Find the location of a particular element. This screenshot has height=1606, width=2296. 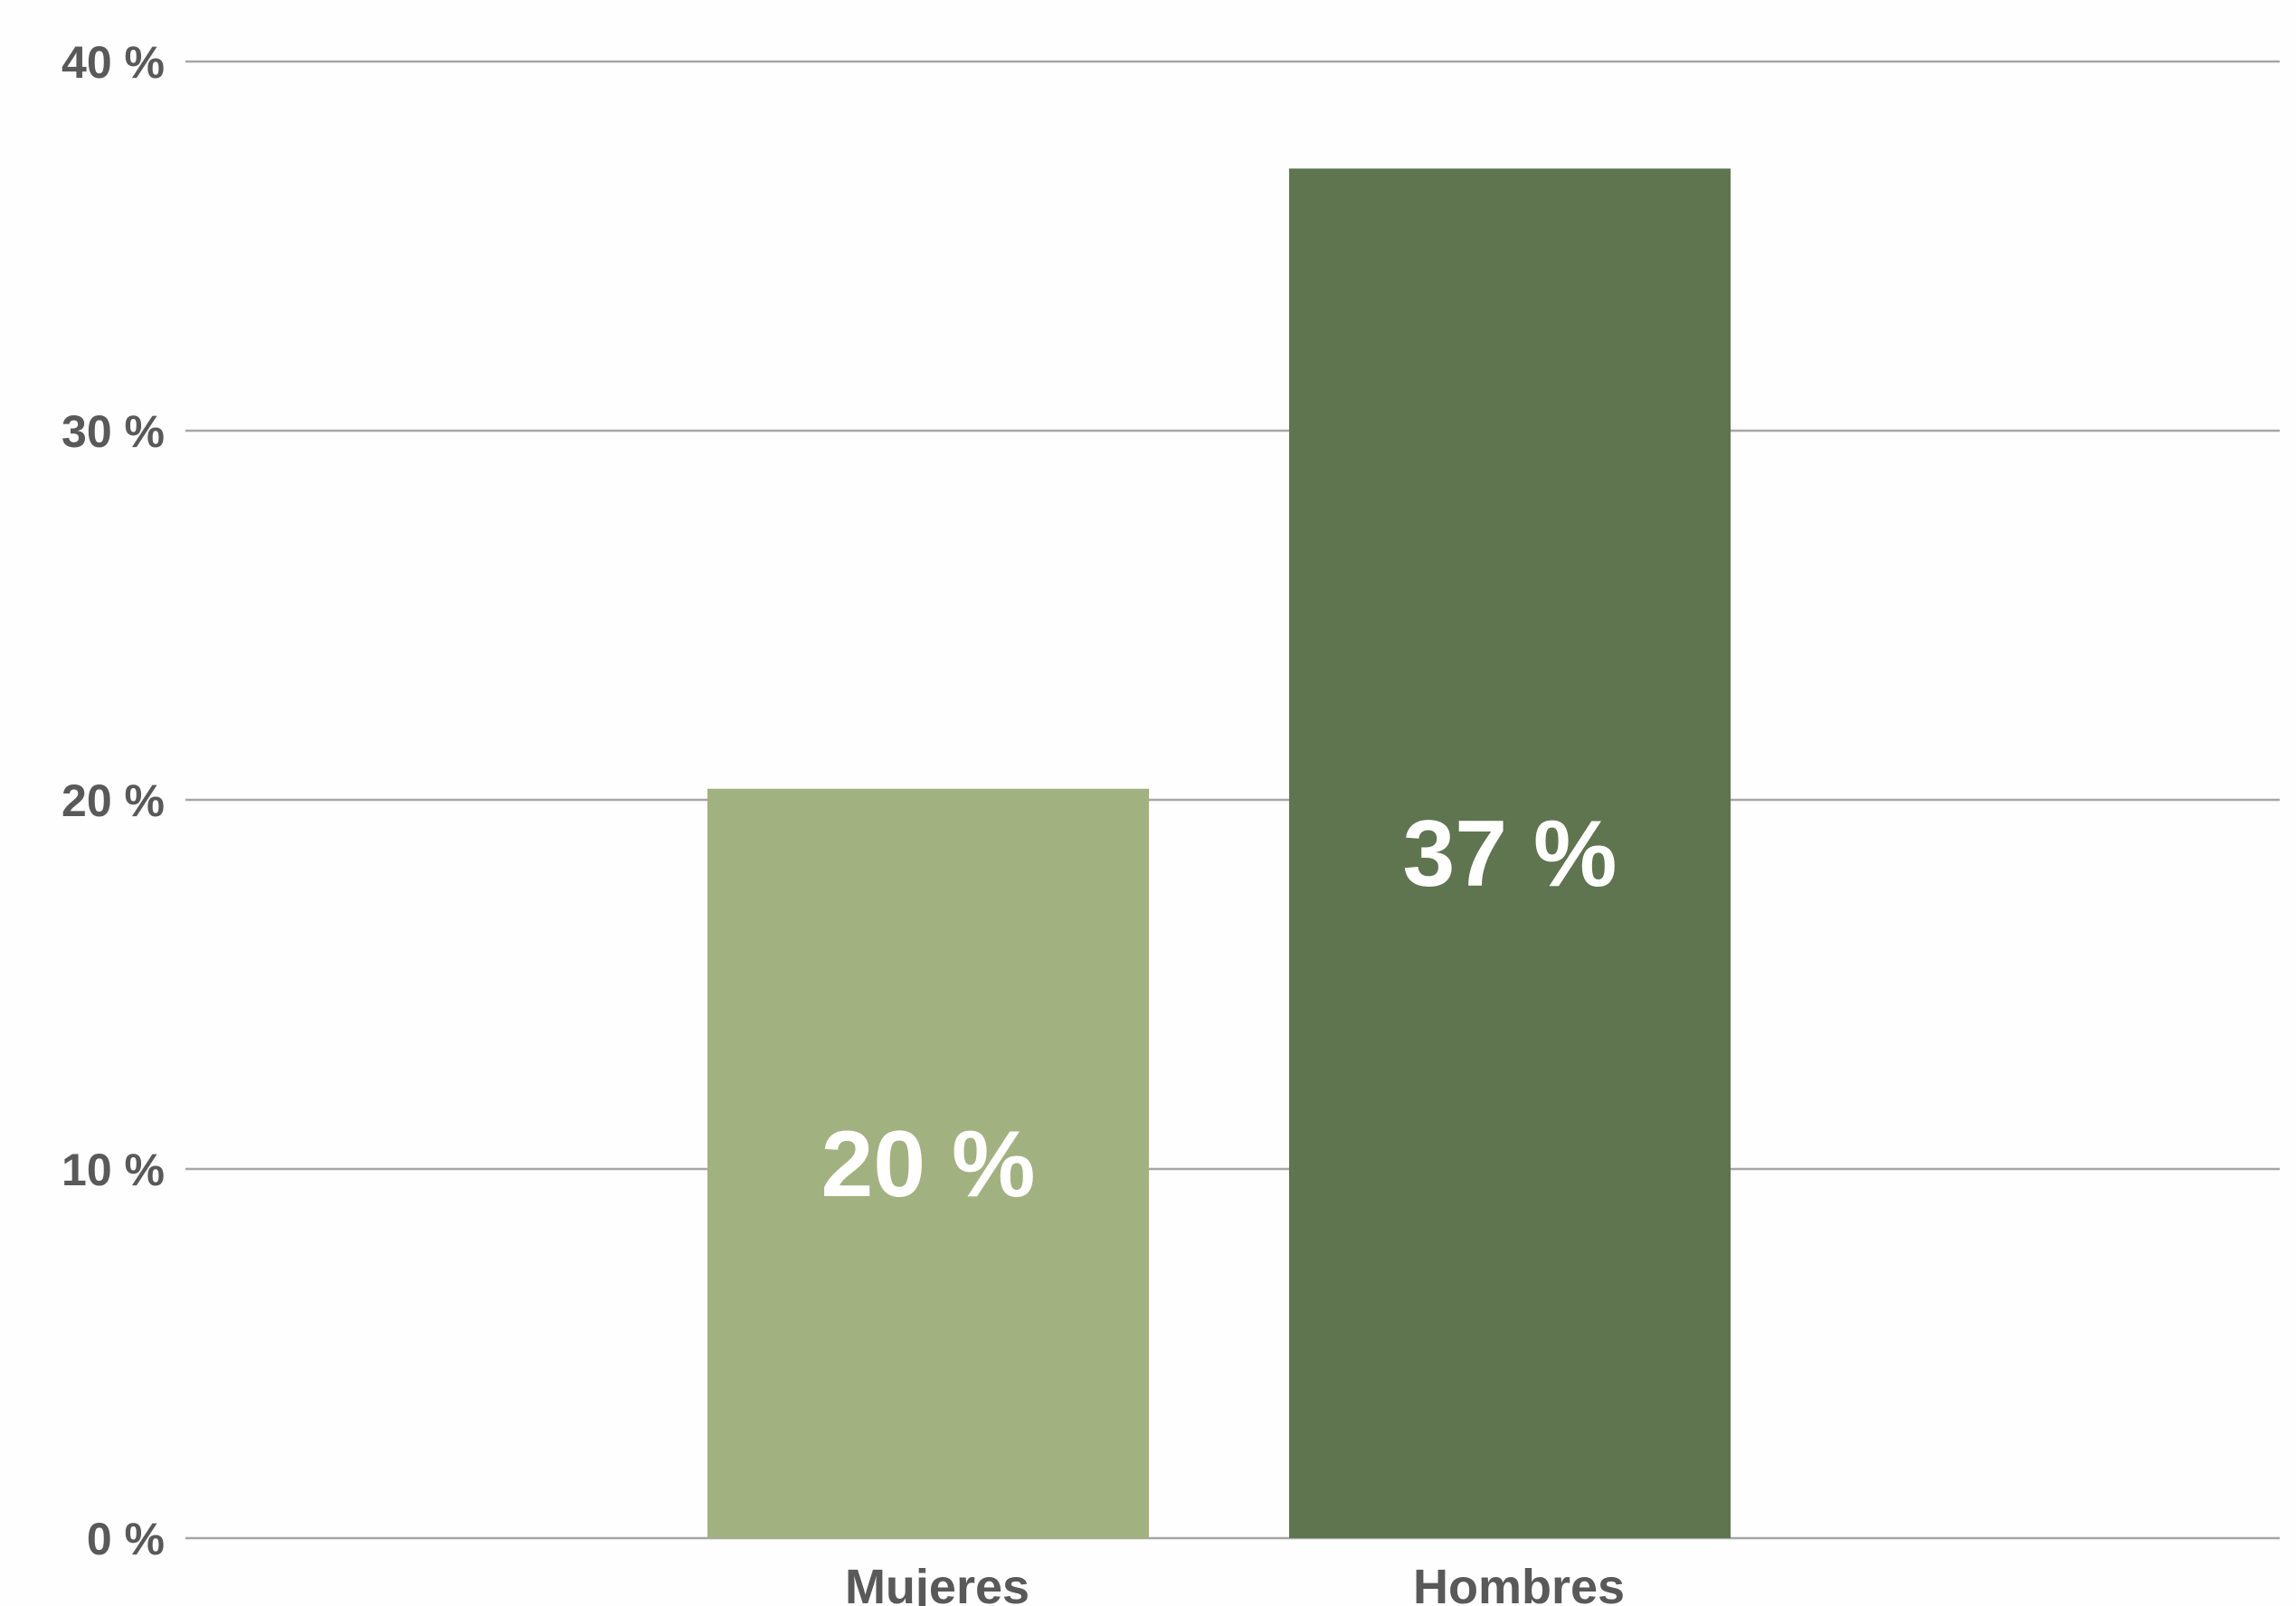

data-label-hombres: 37 % is located at coordinates (1509, 854).